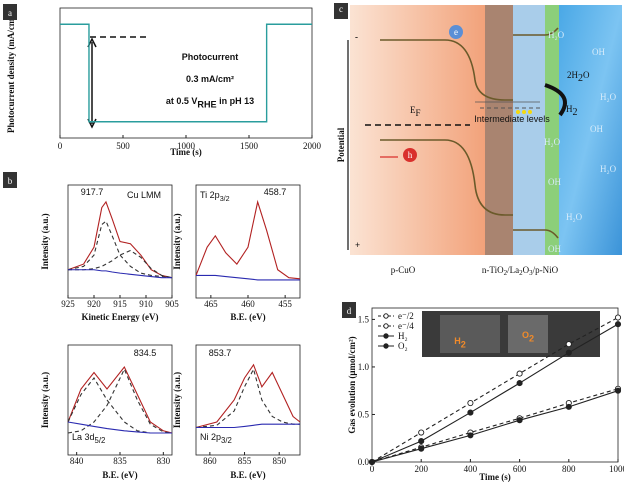 The width and height of the screenshot is (624, 485). I want to click on x-tick-label: 915, so click(120, 304).